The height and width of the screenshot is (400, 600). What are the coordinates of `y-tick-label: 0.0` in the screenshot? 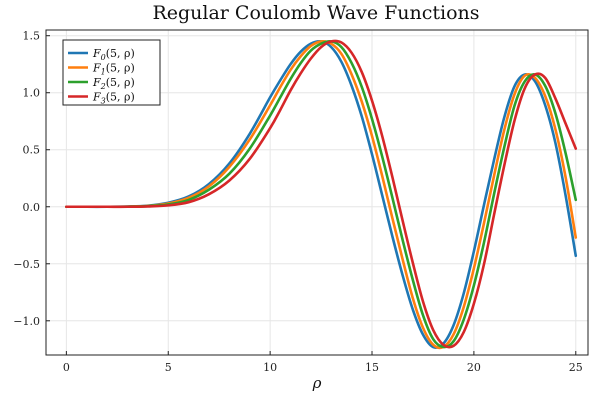 It's located at (32, 207).